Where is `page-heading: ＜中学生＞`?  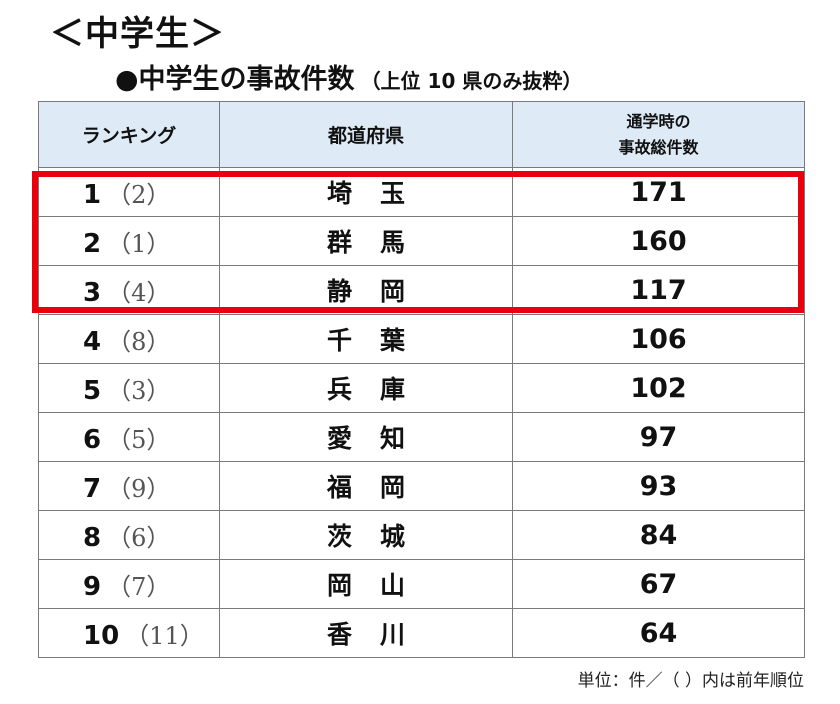
page-heading: ＜中学生＞ is located at coordinates (137, 34).